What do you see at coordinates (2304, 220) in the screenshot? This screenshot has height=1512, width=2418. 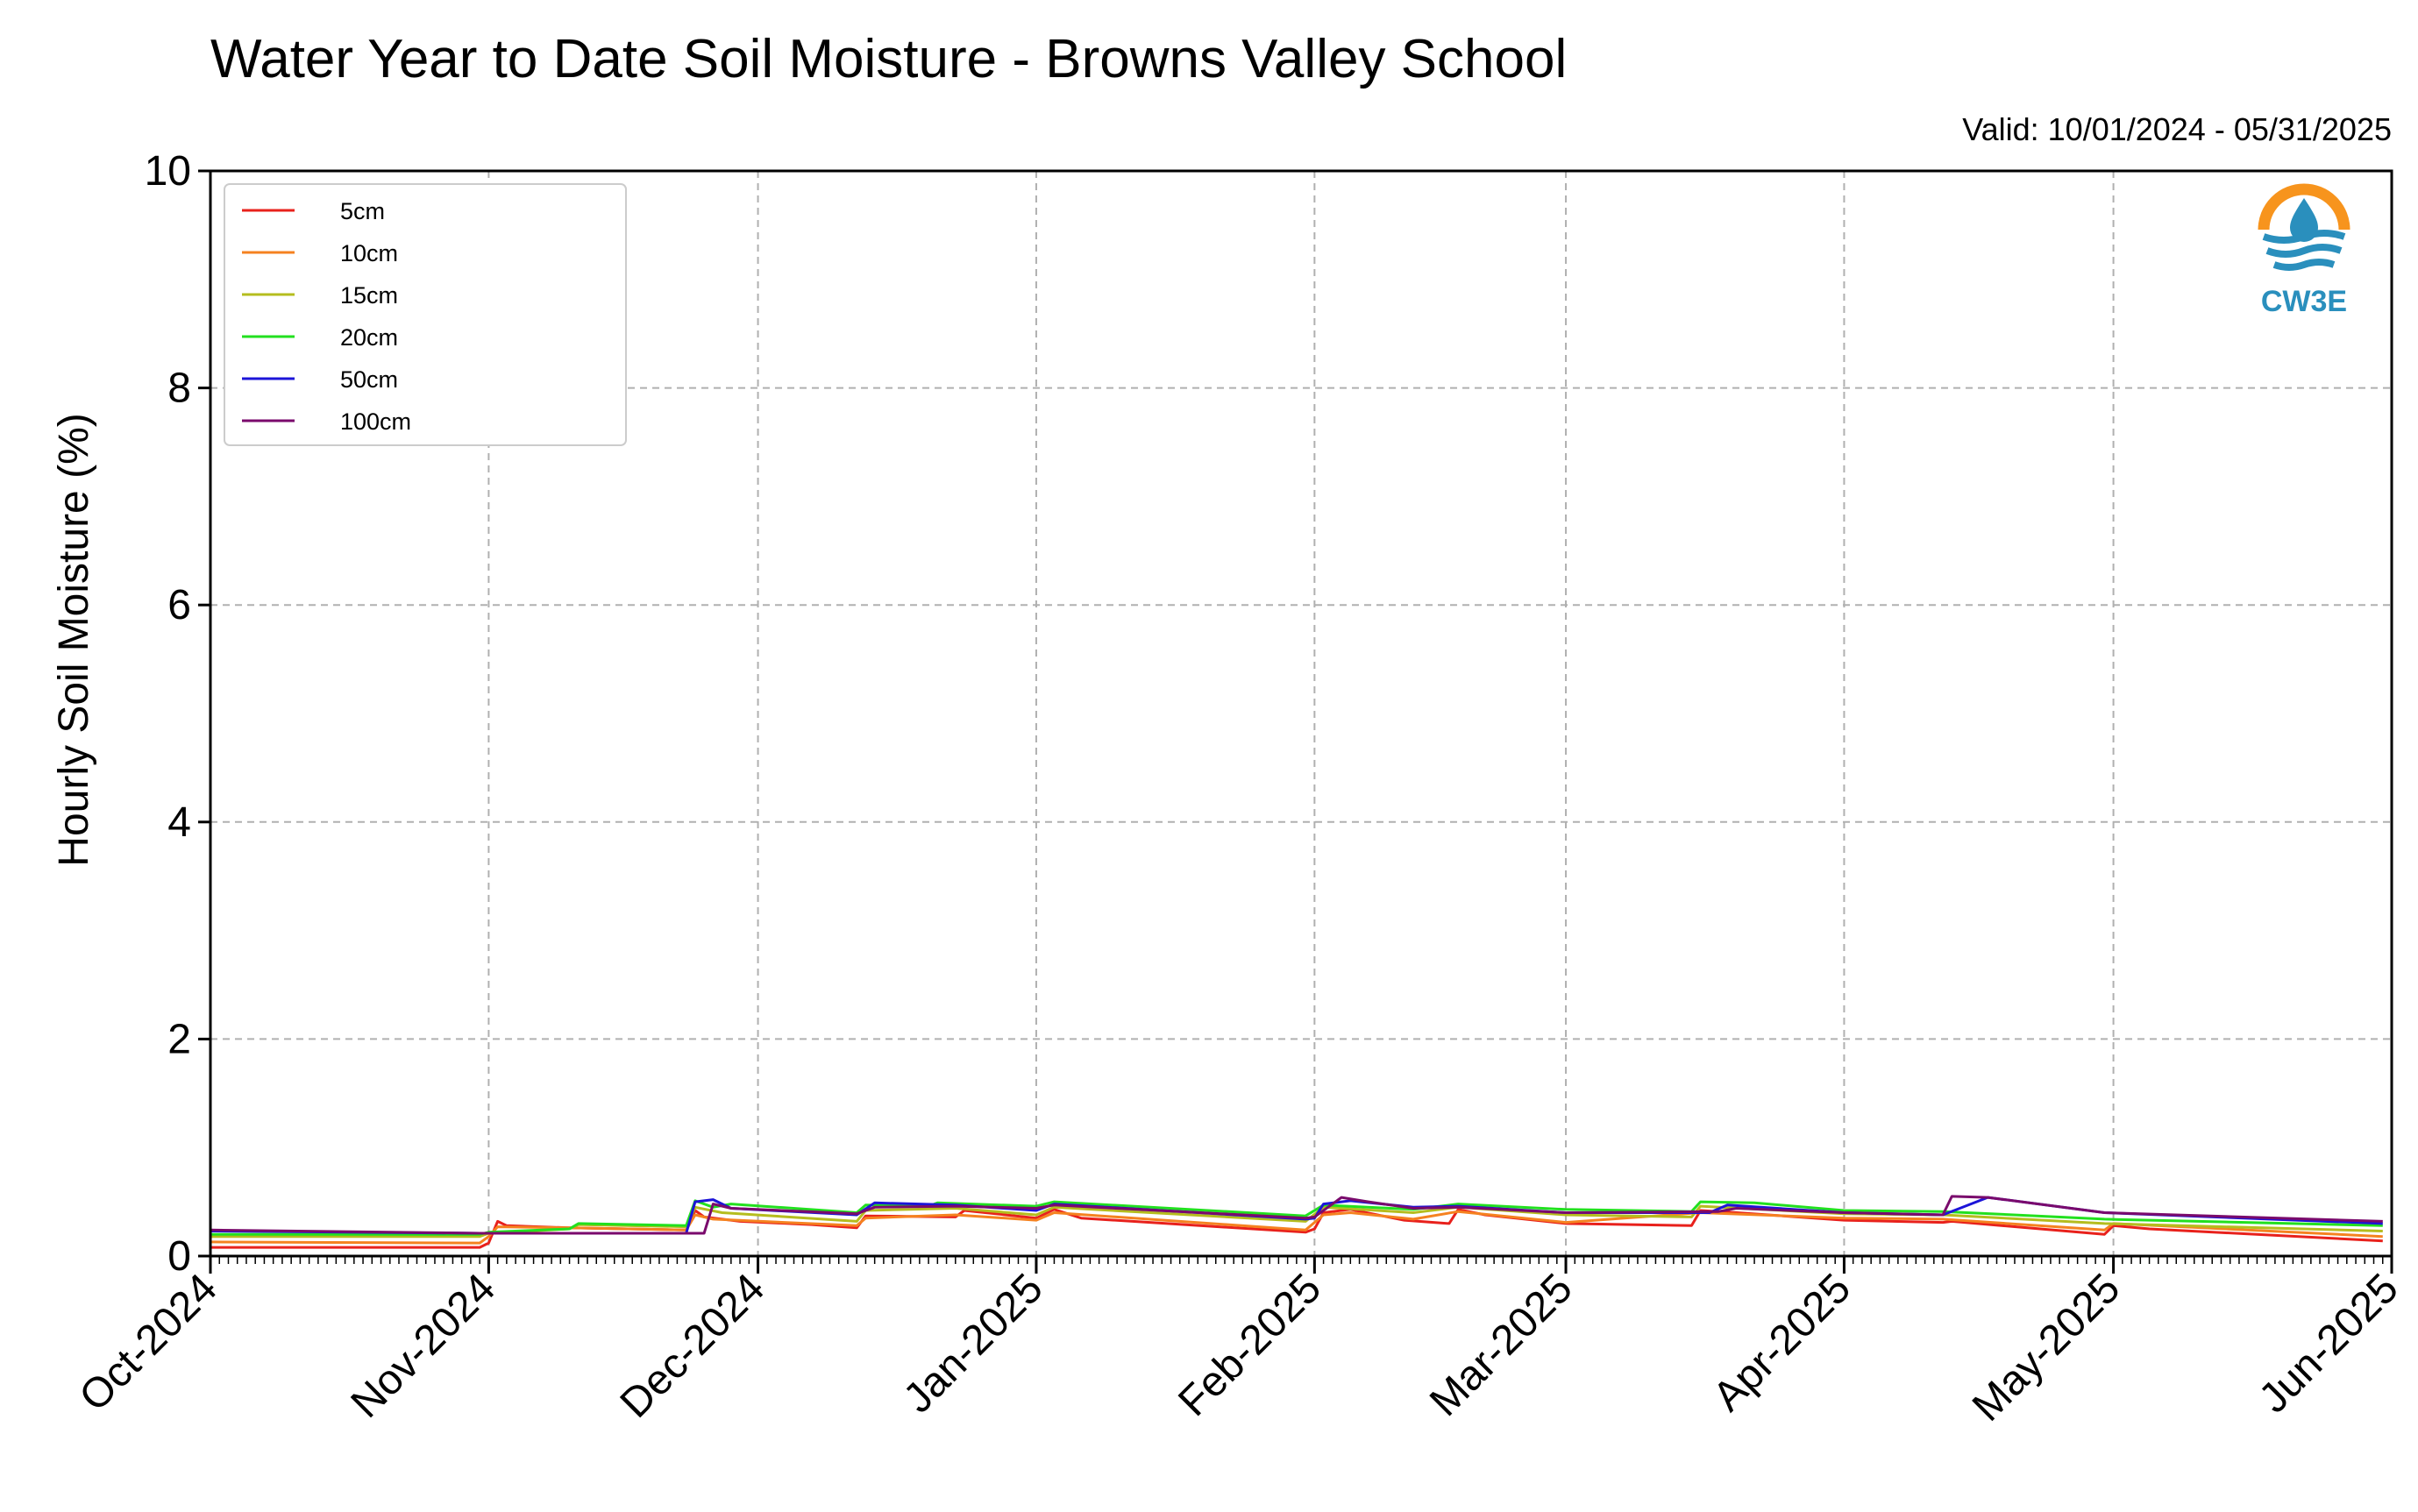 I see `water-drop-icon` at bounding box center [2304, 220].